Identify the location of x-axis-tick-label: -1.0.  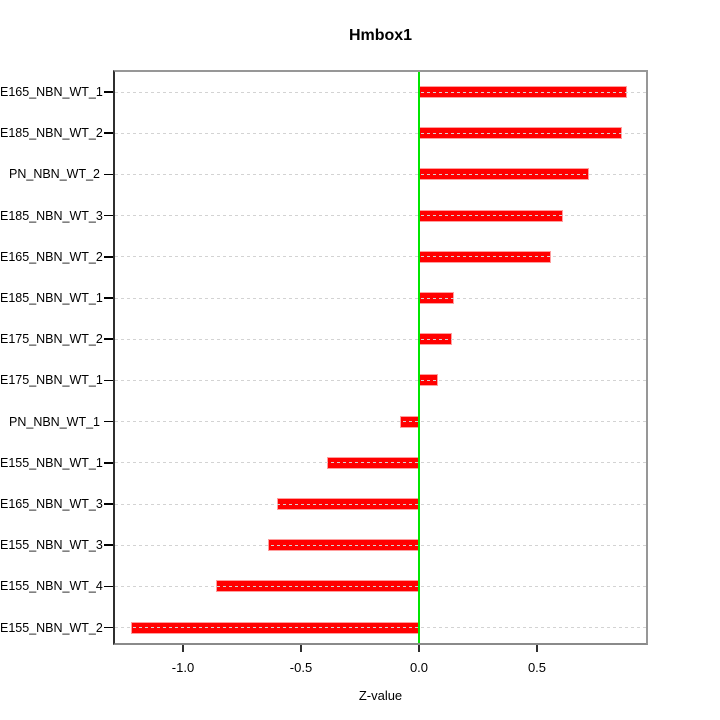
(183, 667).